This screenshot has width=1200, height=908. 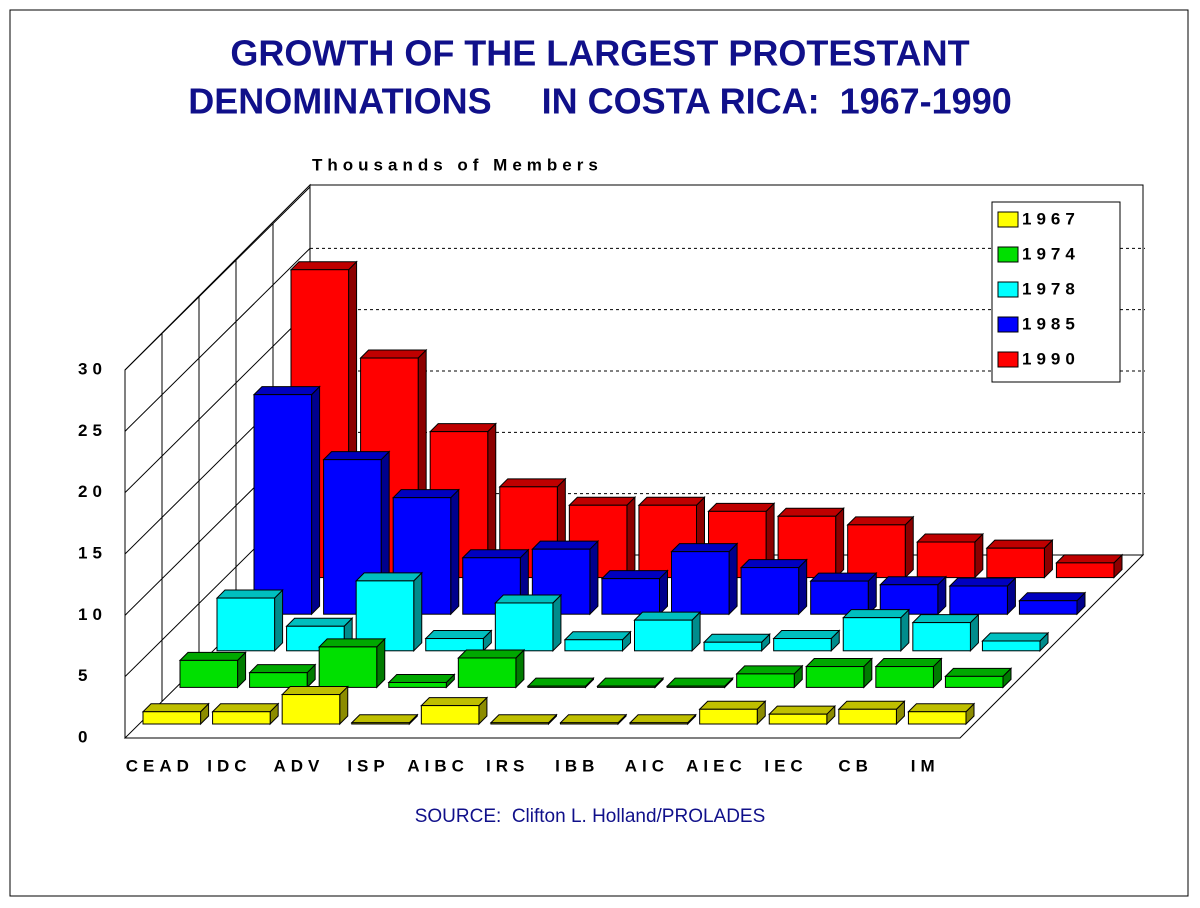 What do you see at coordinates (1051, 253) in the screenshot?
I see `legend-label: 1974` at bounding box center [1051, 253].